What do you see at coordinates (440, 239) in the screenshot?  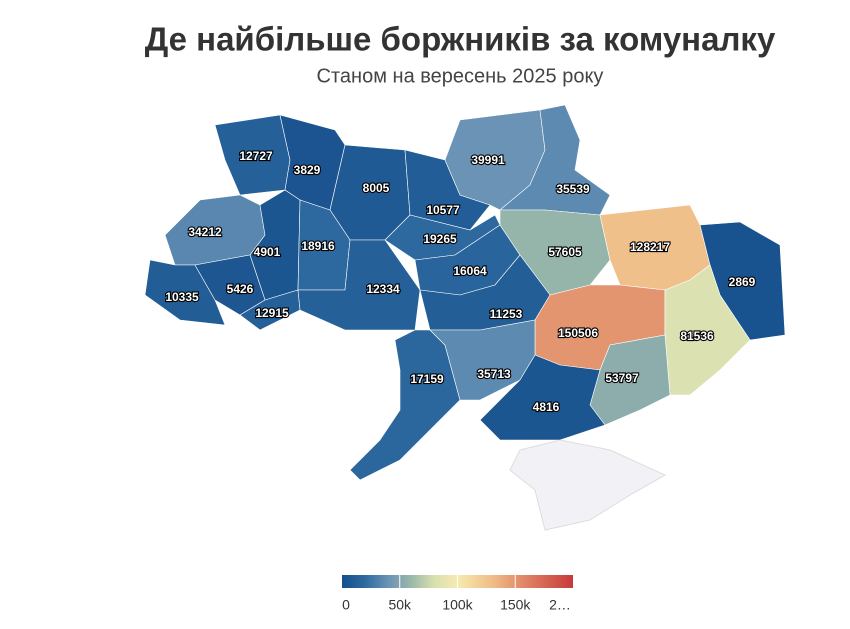 I see `region-value-label: 19265` at bounding box center [440, 239].